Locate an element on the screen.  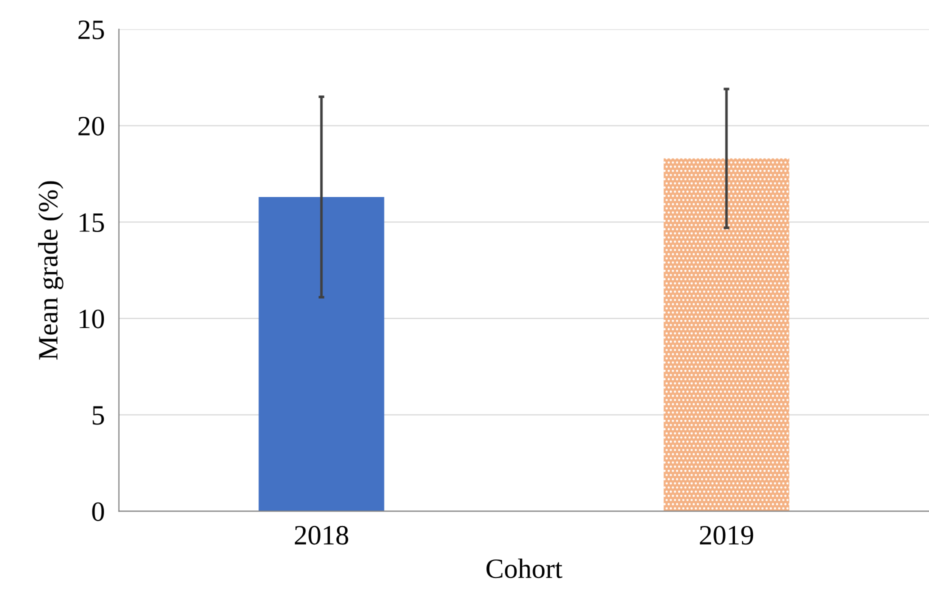
y-tick-label: 0 is located at coordinates (98, 512).